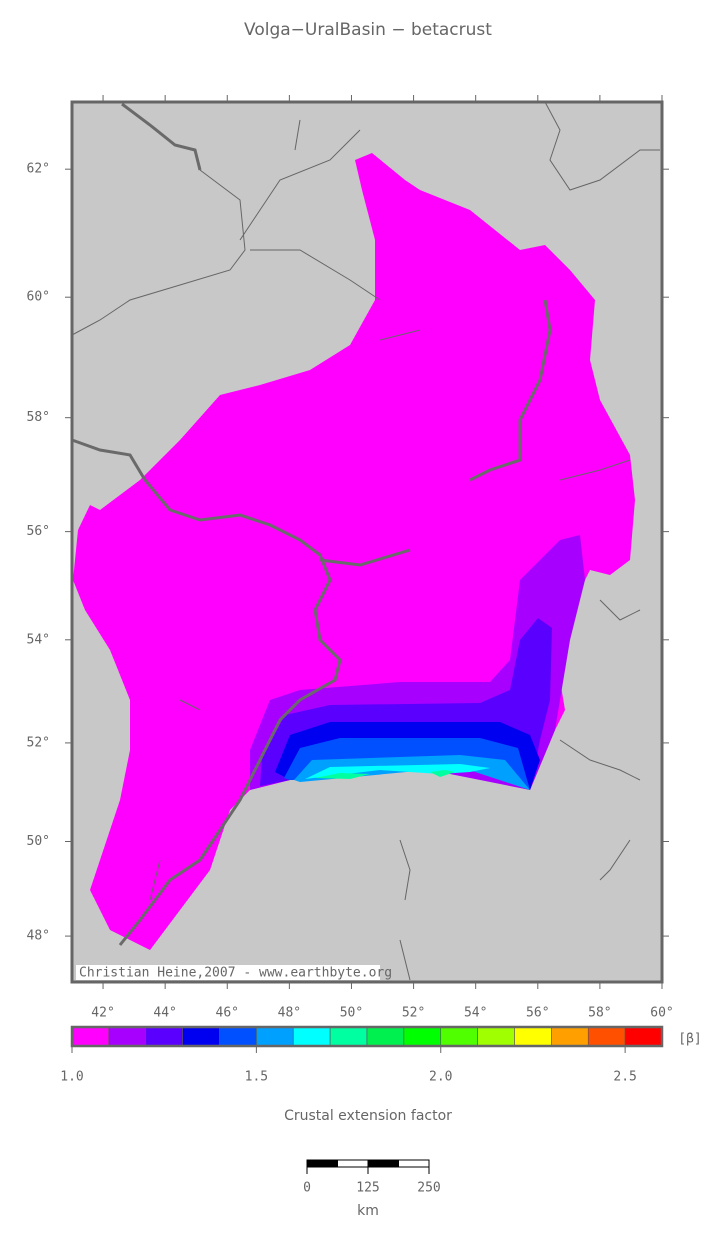 This screenshot has height=1241, width=720. Describe the element at coordinates (367, 1188) in the screenshot. I see `scale-tick-label: 125` at that location.